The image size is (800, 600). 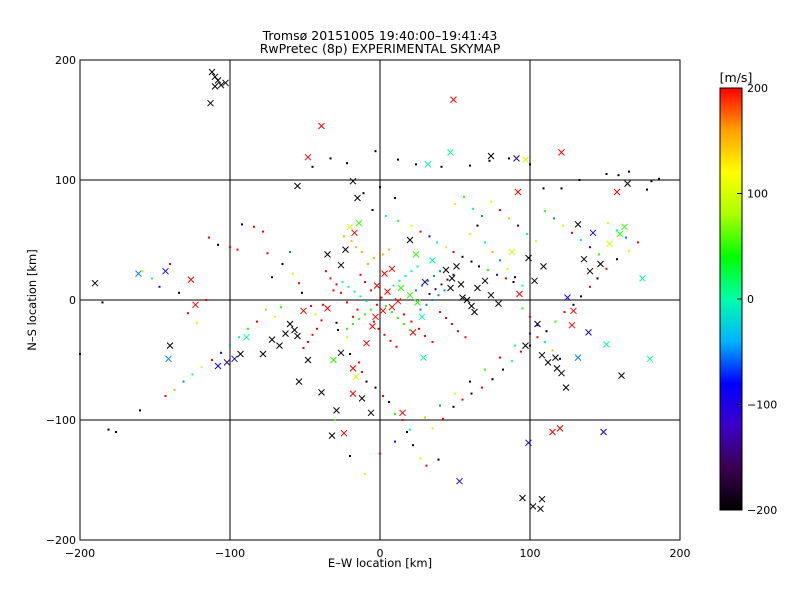 What do you see at coordinates (380, 563) in the screenshot?
I see `x-axis-label: E–W location [km]` at bounding box center [380, 563].